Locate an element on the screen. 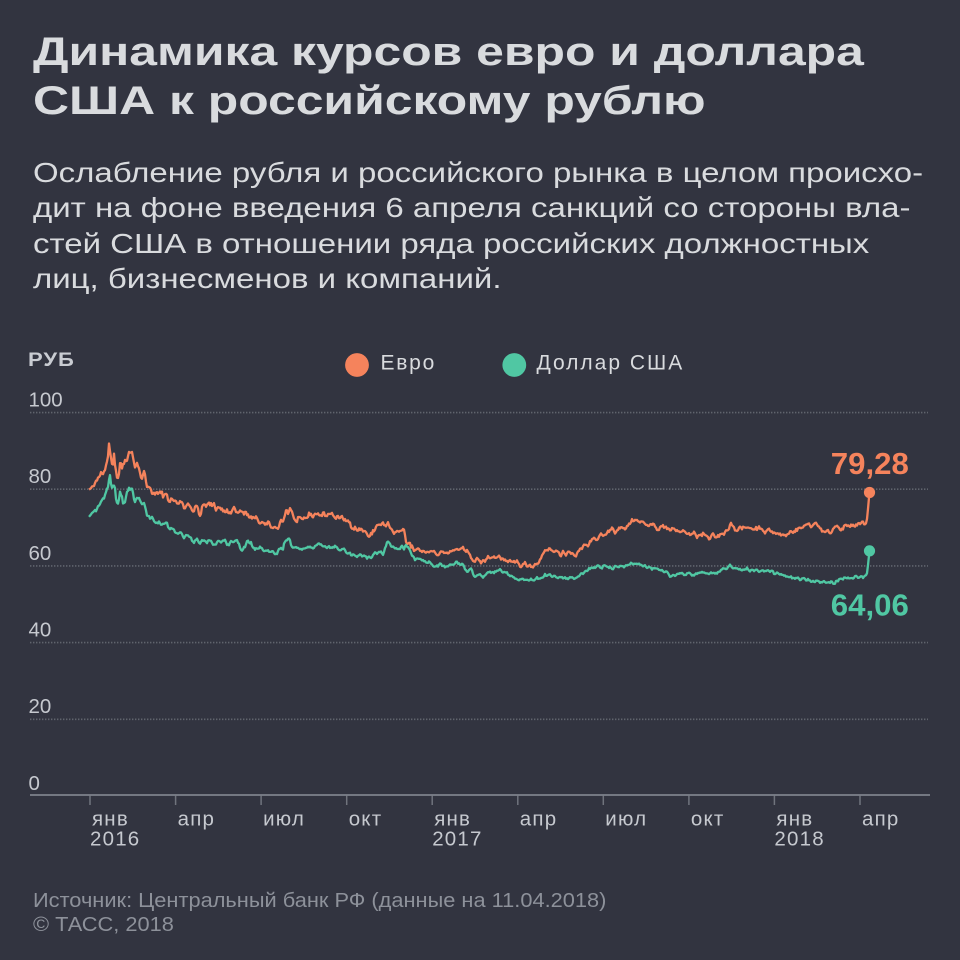 The height and width of the screenshot is (960, 960). svg-text: 64,06 is located at coordinates (870, 604).